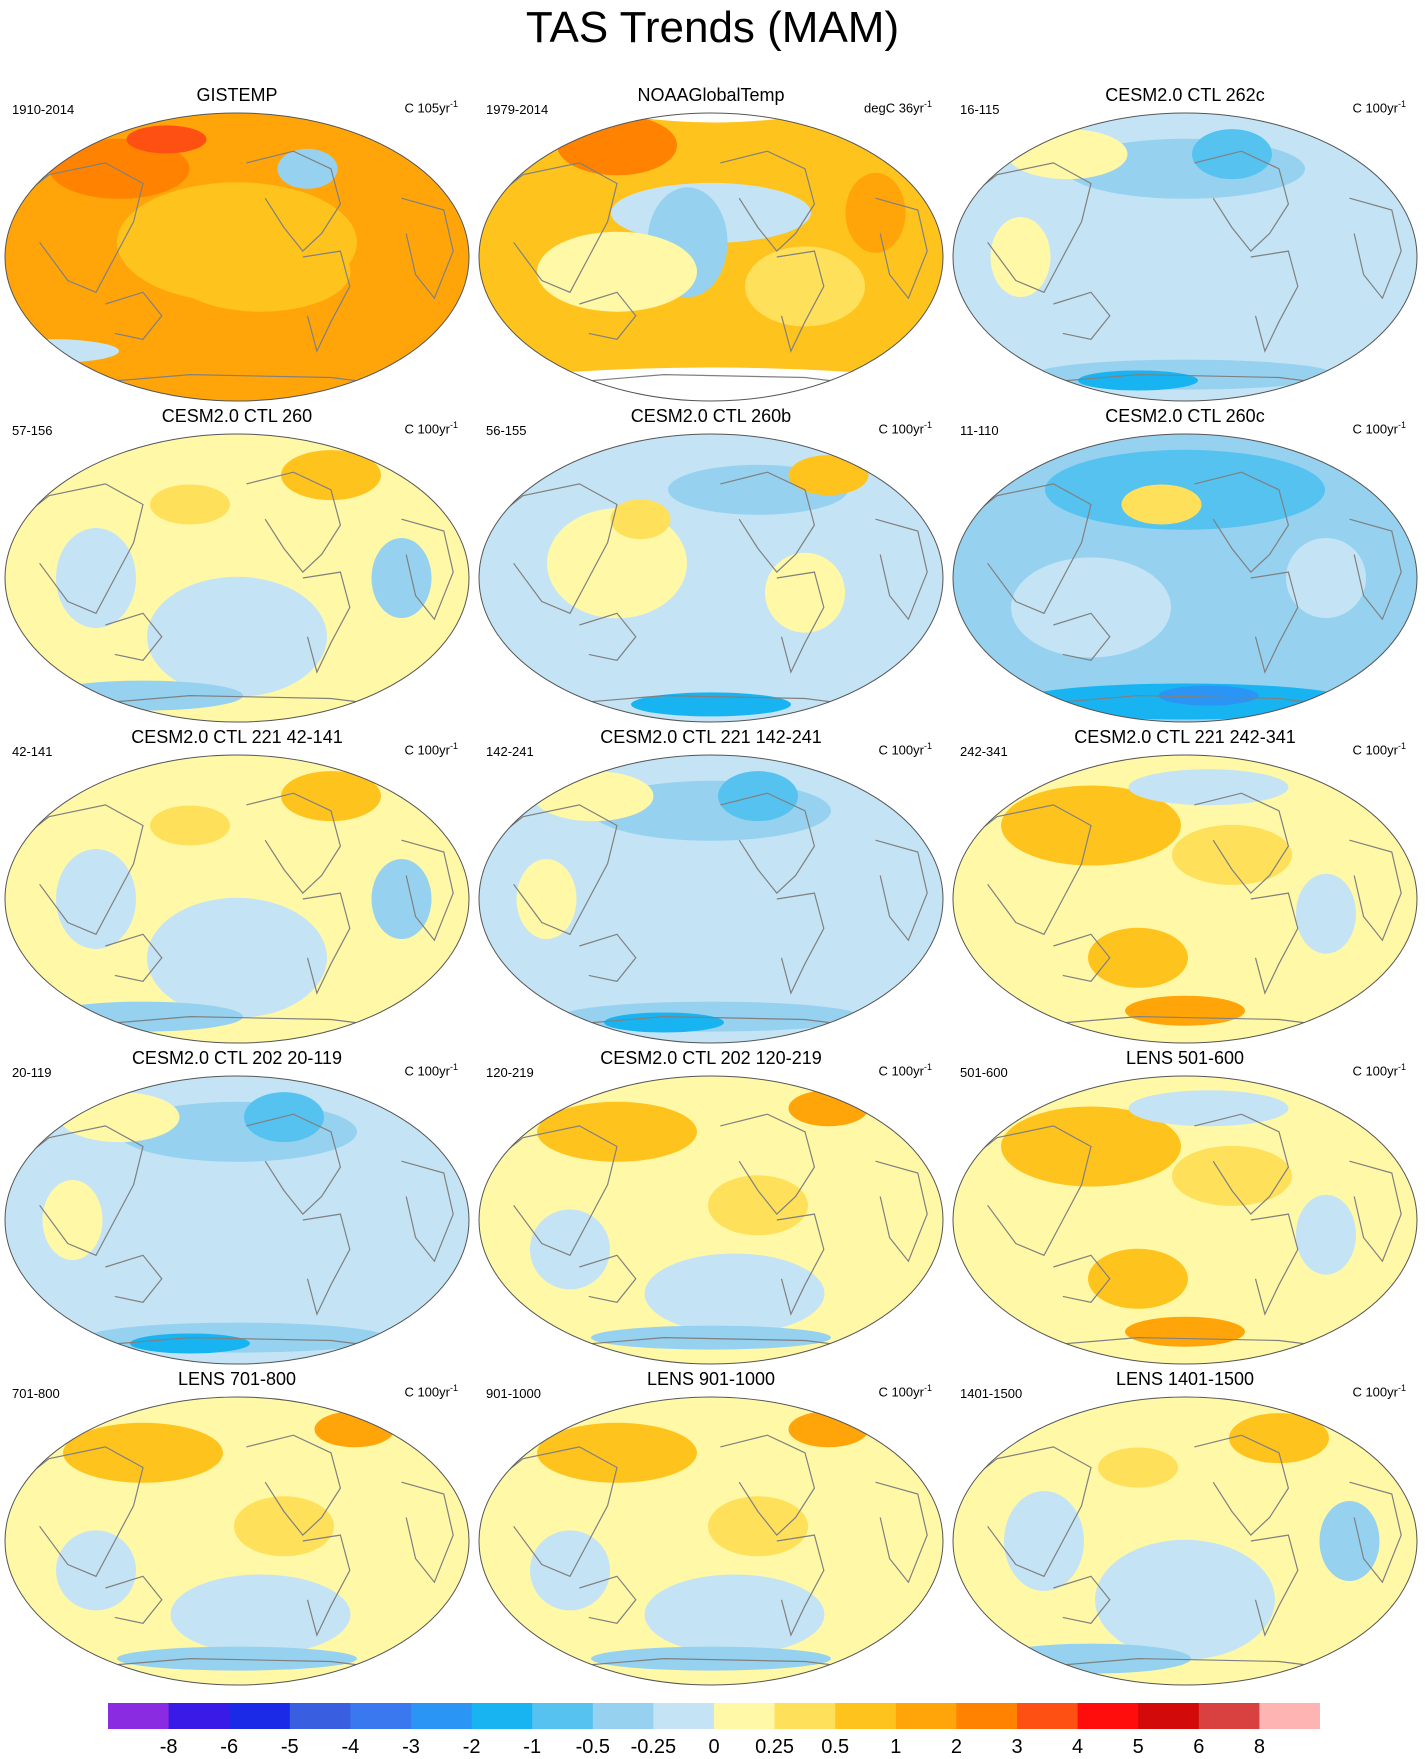 The image size is (1425, 1759). Describe the element at coordinates (1185, 95) in the screenshot. I see `panel-title: CESM2.0 CTL 262c` at that location.